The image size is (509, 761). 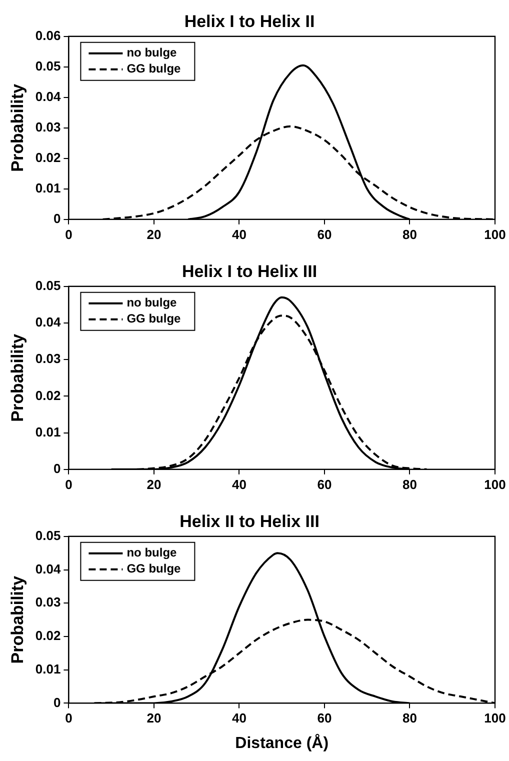 I want to click on x-axis-title: Distance (Å), so click(x=282, y=742).